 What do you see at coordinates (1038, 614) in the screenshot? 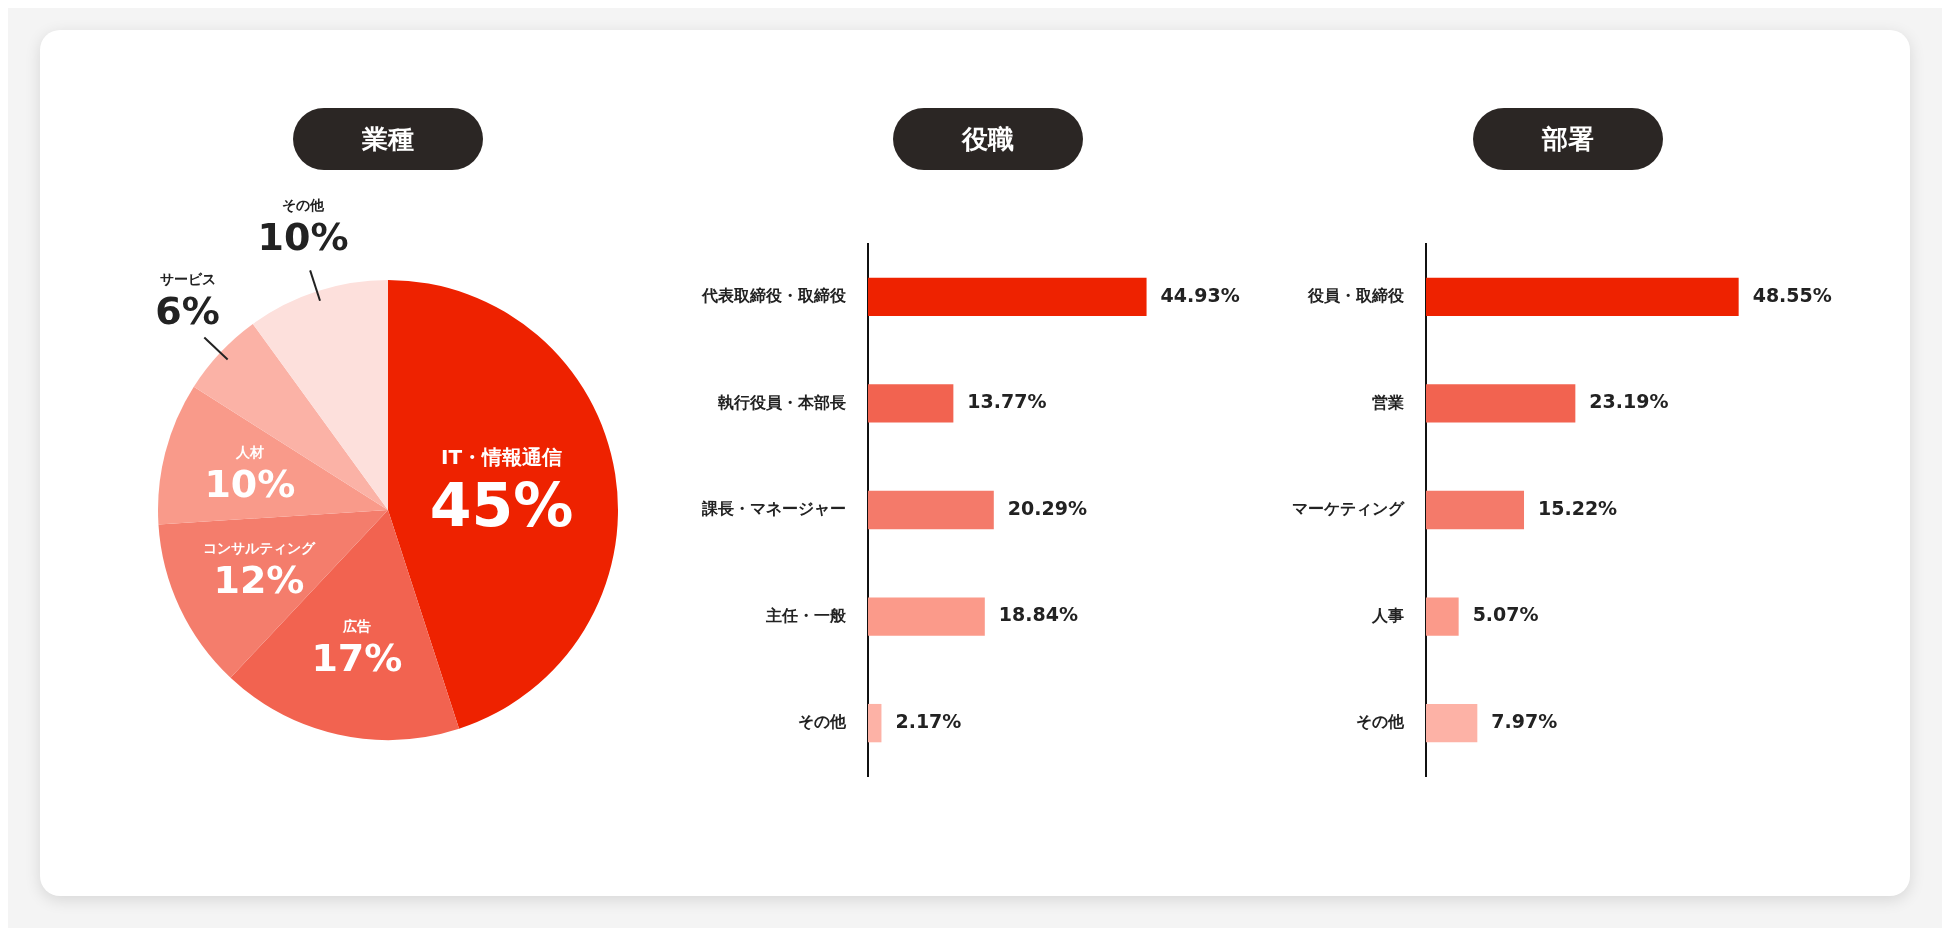
I see `data-label: 18.84%` at bounding box center [1038, 614].